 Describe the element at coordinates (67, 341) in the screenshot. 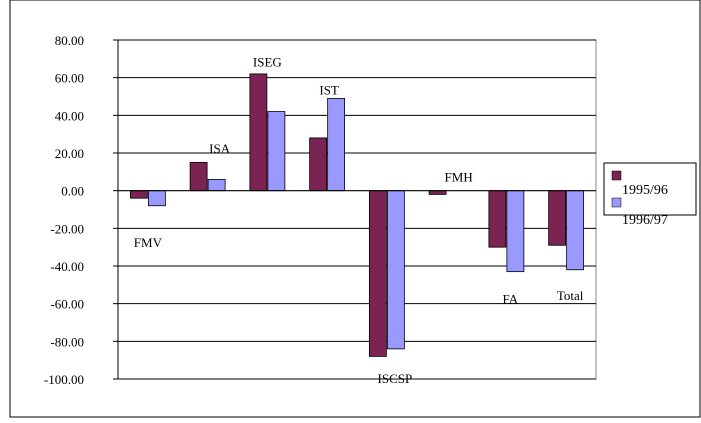

I see `y-tick-label: -80.00` at that location.